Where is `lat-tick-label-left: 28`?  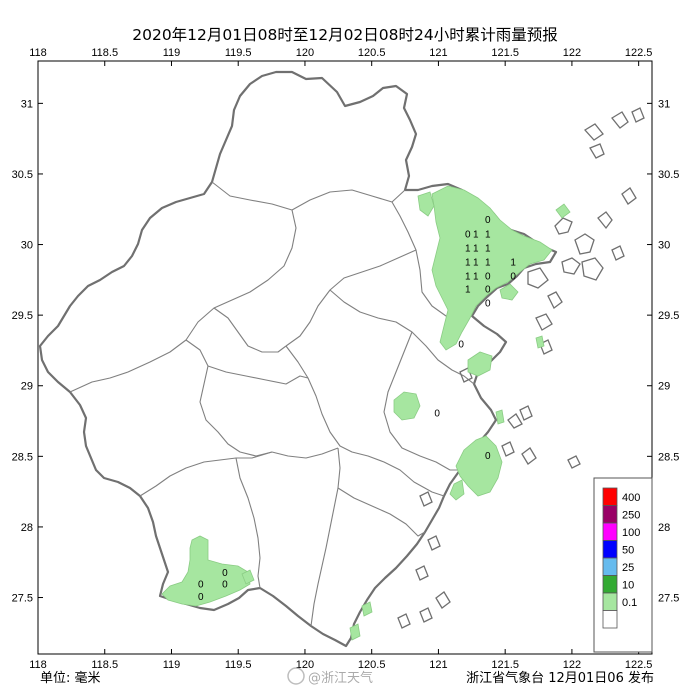 lat-tick-label-left: 28 is located at coordinates (27, 528).